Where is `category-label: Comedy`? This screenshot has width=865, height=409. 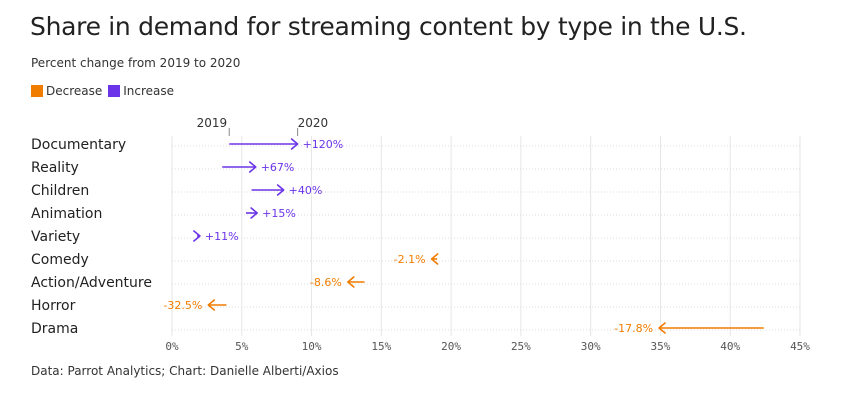 category-label: Comedy is located at coordinates (60, 260).